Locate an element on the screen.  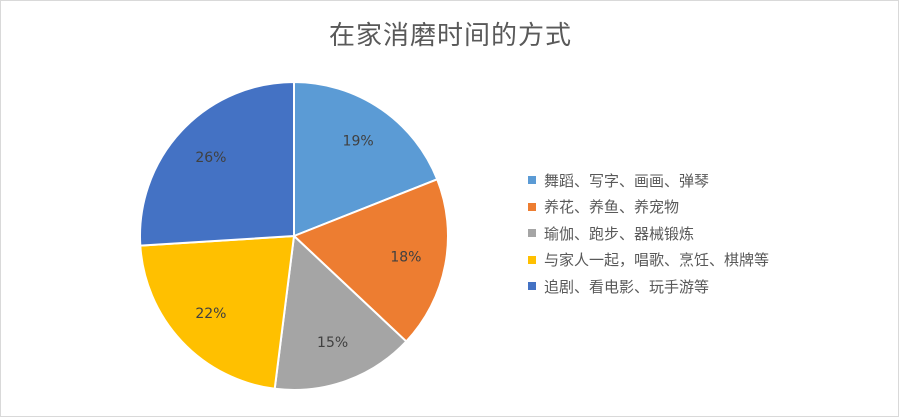
legend-label-3: 瑜伽、跑步、器械锻炼 is located at coordinates (619, 233).